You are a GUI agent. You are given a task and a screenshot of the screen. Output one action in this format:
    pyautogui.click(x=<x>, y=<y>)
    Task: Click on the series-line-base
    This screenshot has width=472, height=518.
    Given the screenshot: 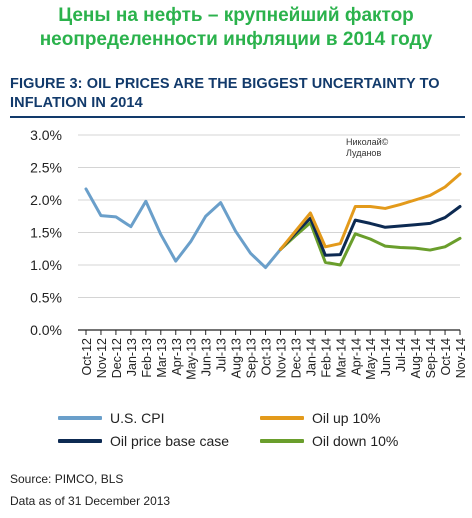 What is the action you would take?
    pyautogui.click(x=370, y=231)
    